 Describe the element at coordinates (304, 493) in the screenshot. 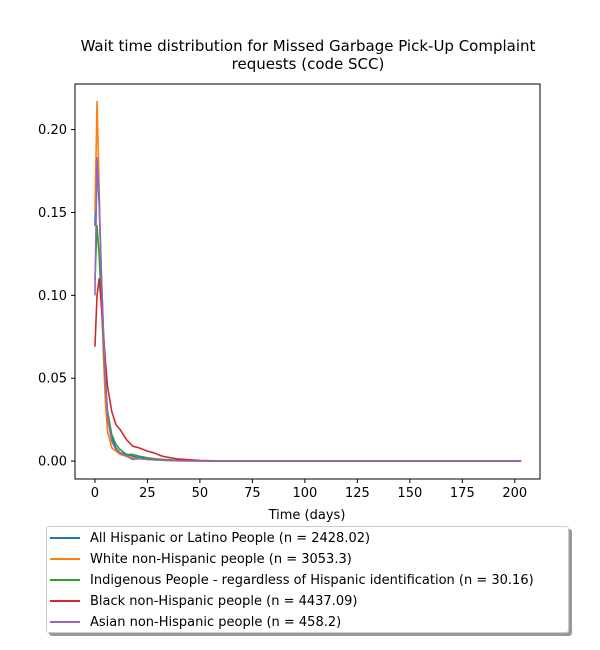

I see `x-tick-label: 100` at that location.